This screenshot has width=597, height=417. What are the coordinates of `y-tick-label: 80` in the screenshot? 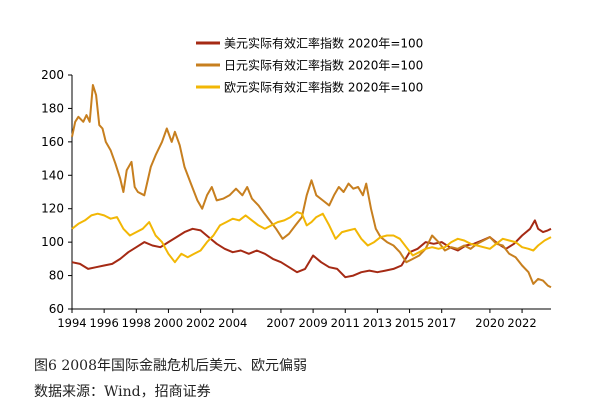 It's located at (56, 276).